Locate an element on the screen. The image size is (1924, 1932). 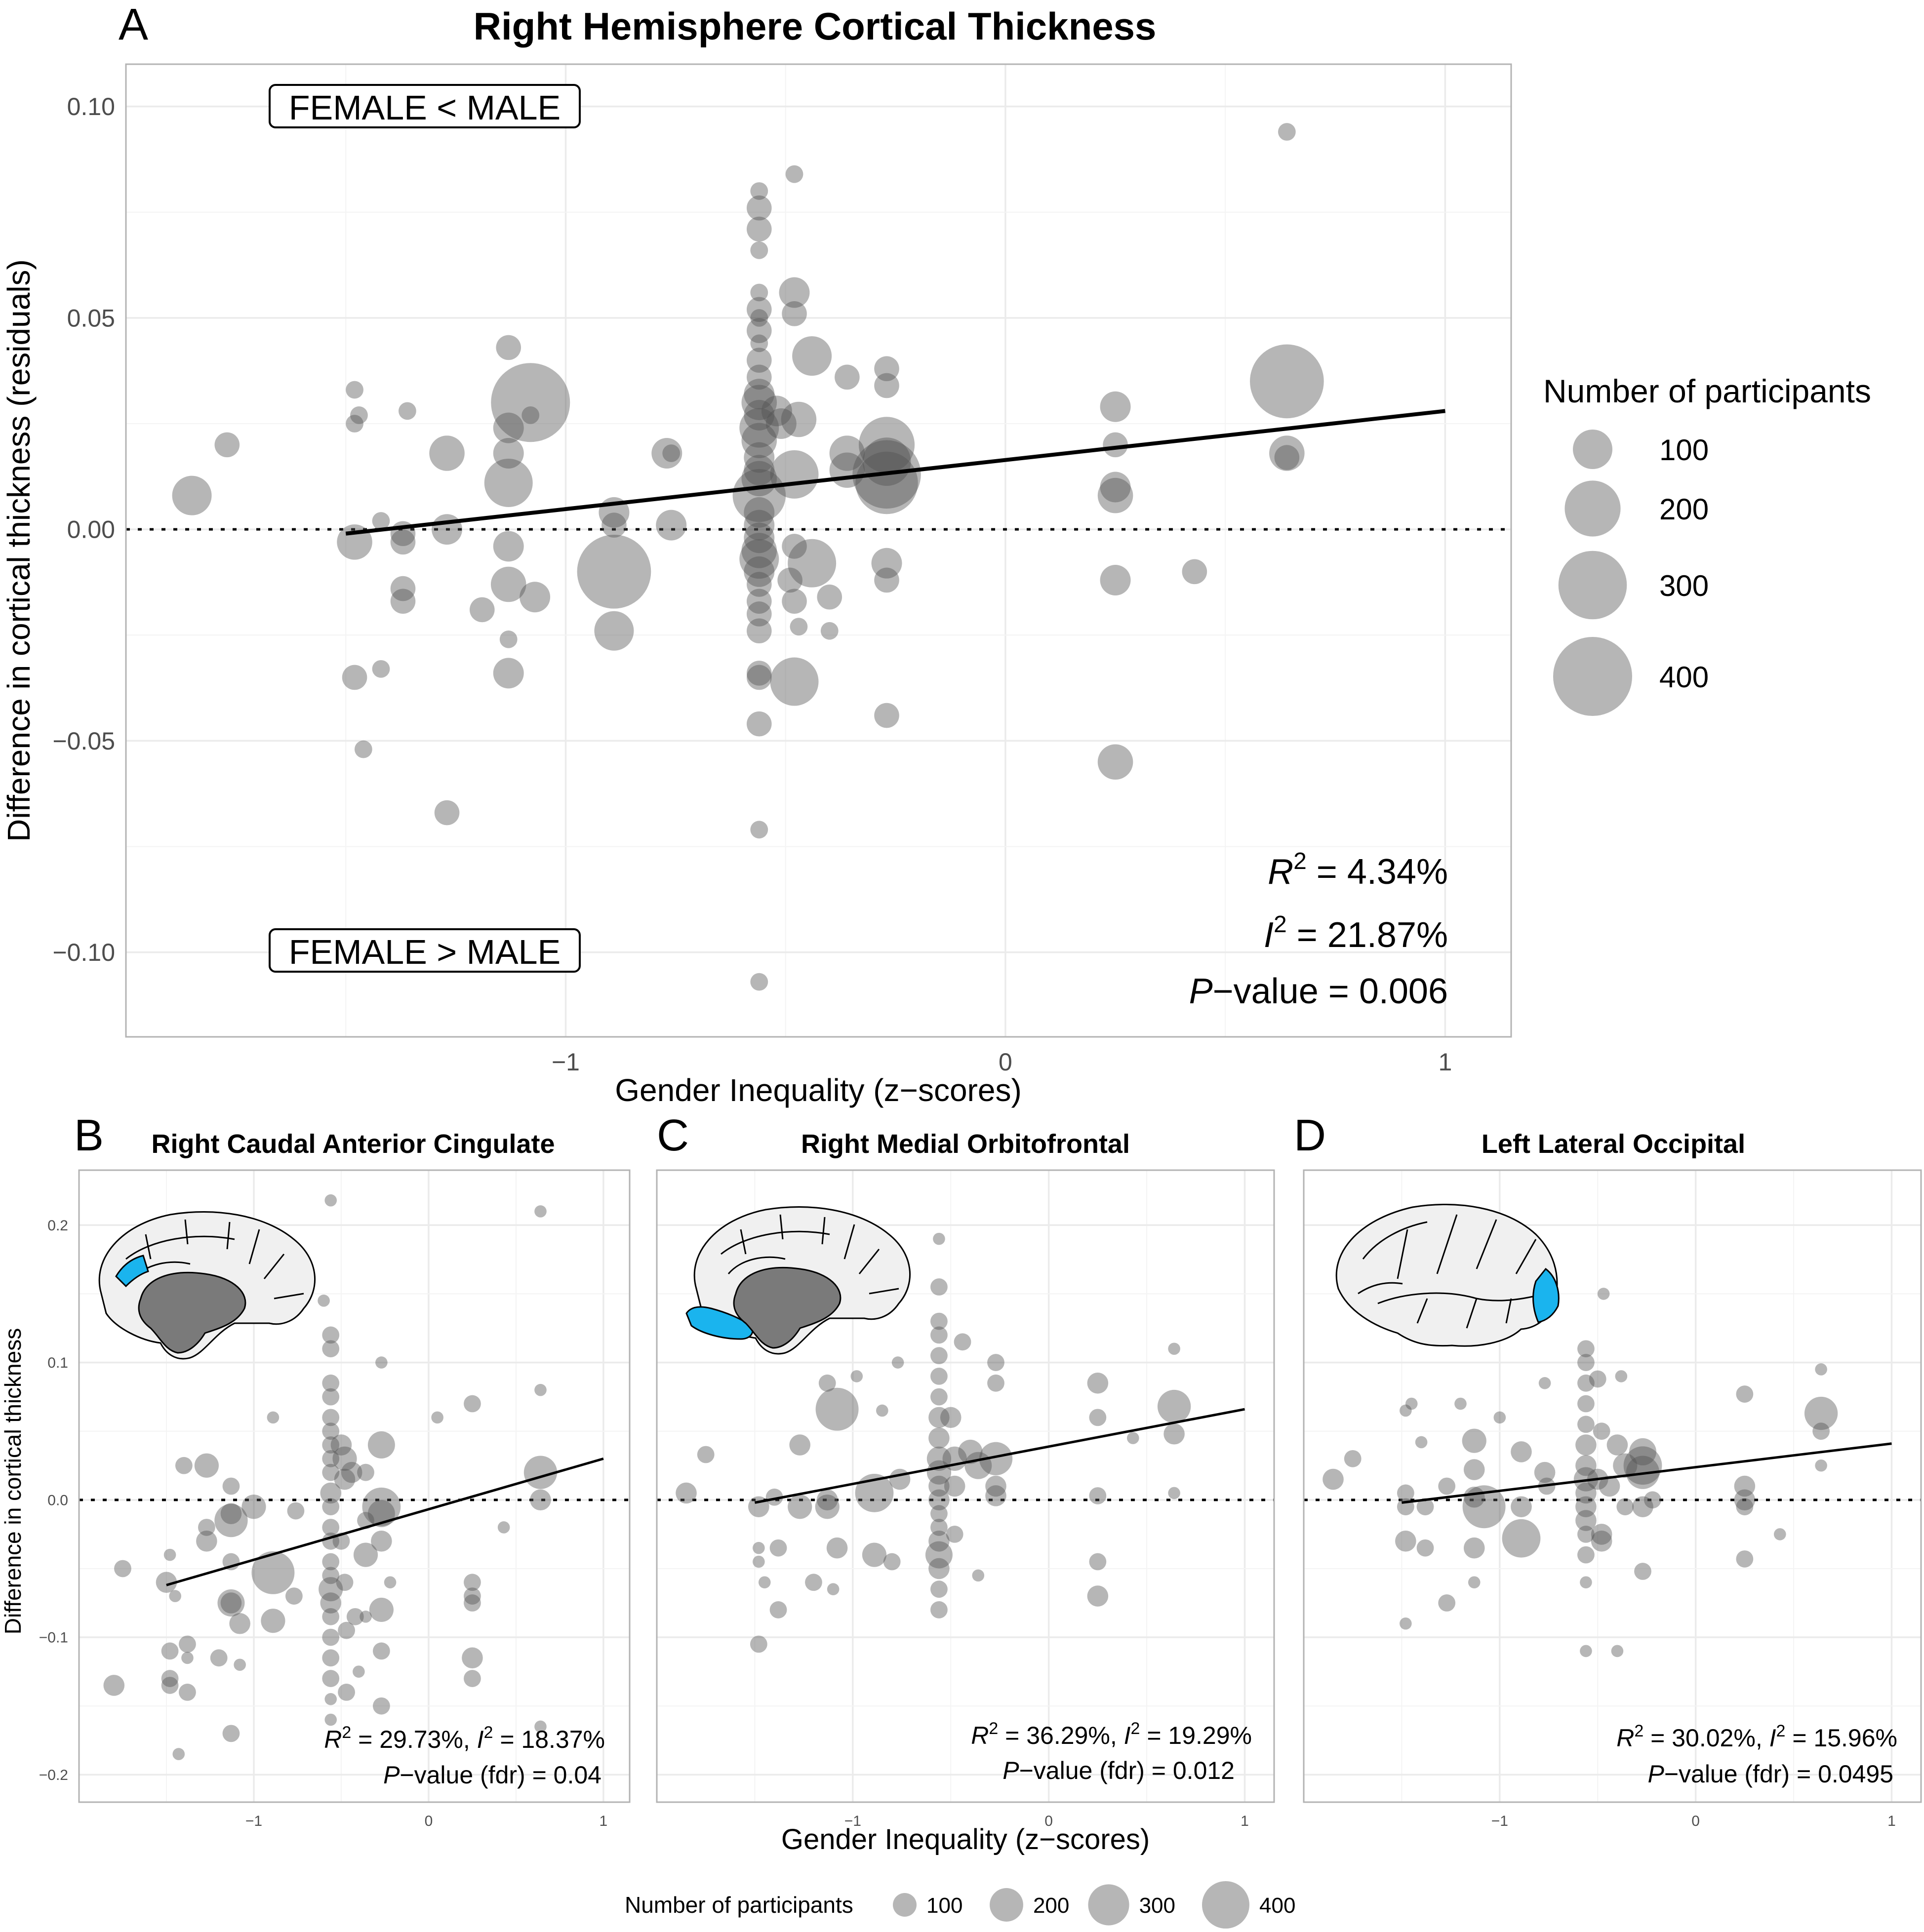
bottom-size-legend: Number of participants 100 200 300 400 is located at coordinates (960, 1905).